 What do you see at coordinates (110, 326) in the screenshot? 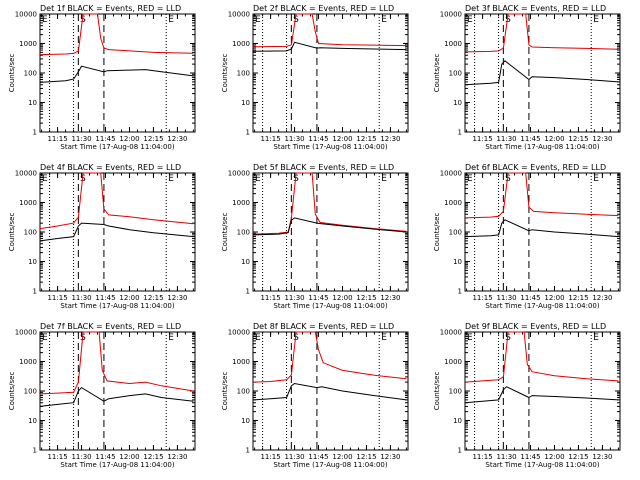
I see `panel-title: Det 7f BLACK = Events, RED = LLD` at bounding box center [110, 326].